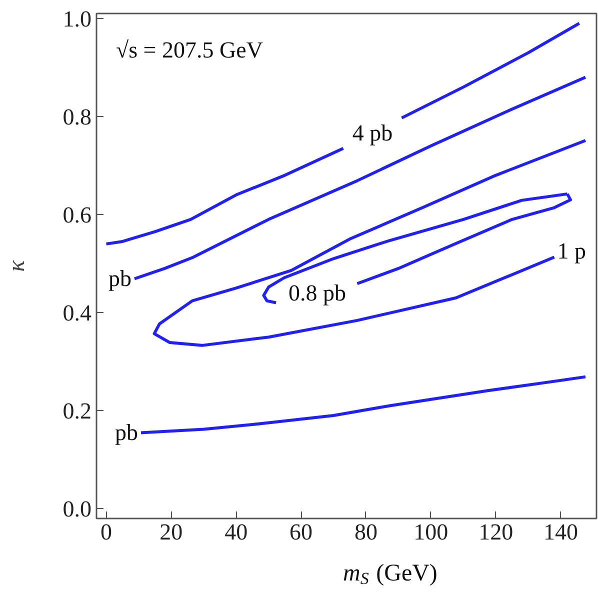 The height and width of the screenshot is (597, 598). What do you see at coordinates (77, 313) in the screenshot?
I see `y-tick-label: 0.4` at bounding box center [77, 313].